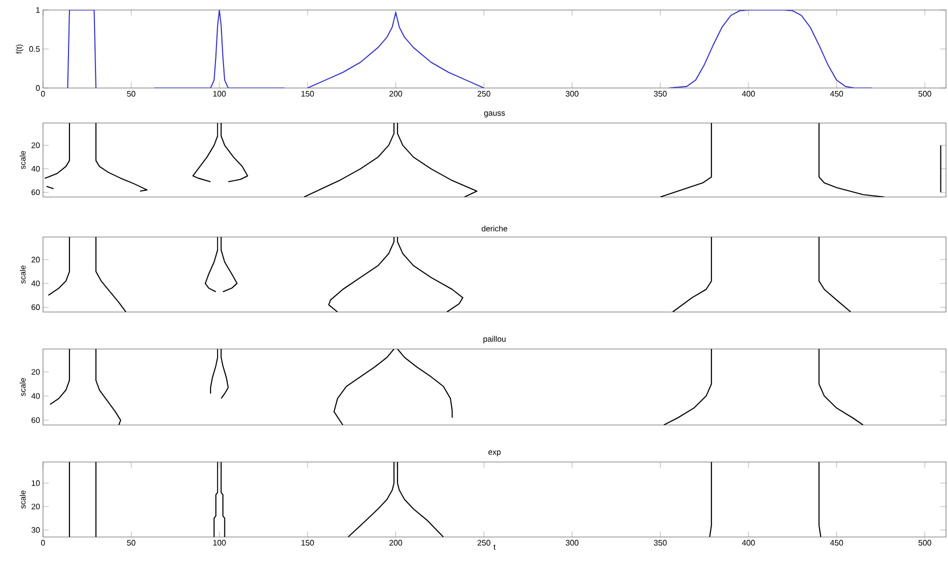 This screenshot has height=570, width=948. Describe the element at coordinates (20, 49) in the screenshot. I see `y-axis-title: f(t)` at that location.